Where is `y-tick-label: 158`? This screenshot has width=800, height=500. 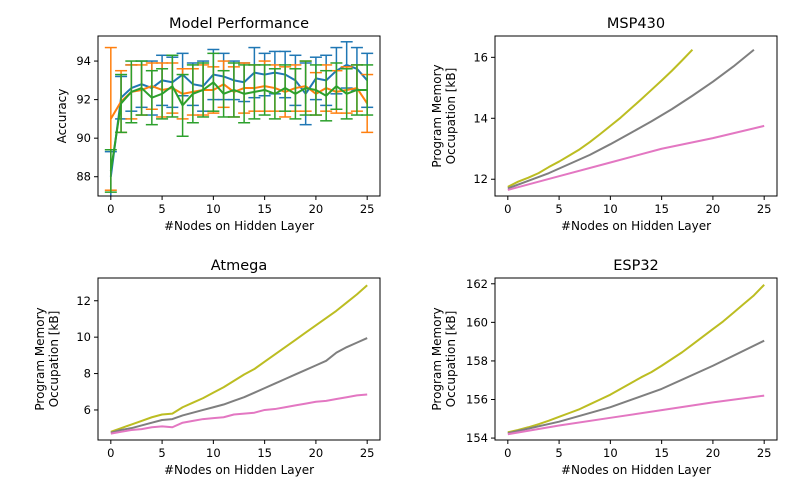 y-tick-label: 158 is located at coordinates (477, 361).